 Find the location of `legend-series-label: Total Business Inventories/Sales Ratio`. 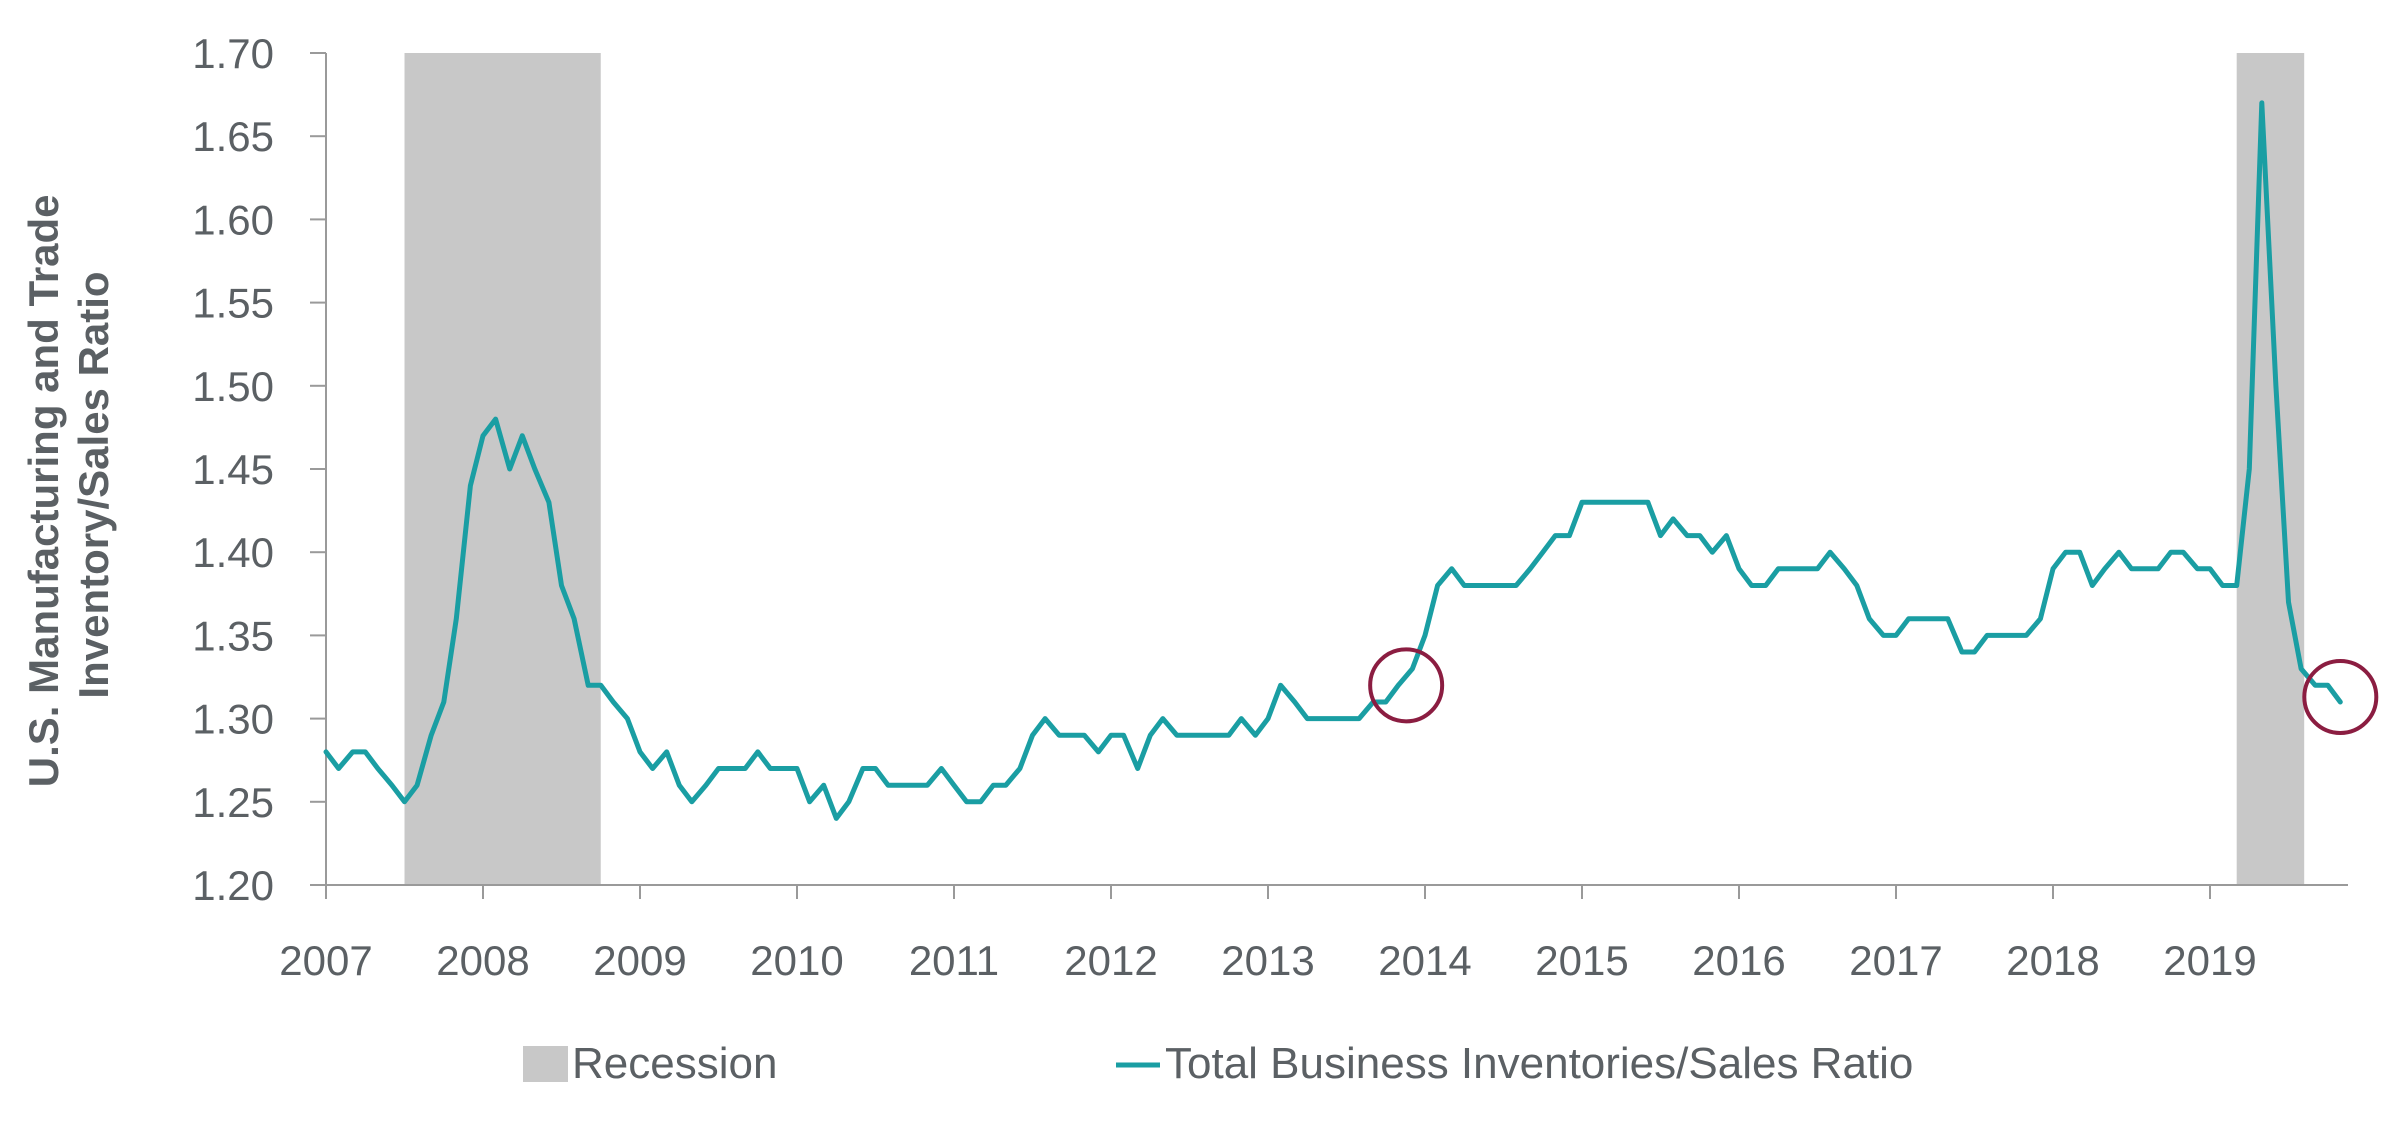

legend-series-label: Total Business Inventories/Sales Ratio is located at coordinates (1539, 1063).